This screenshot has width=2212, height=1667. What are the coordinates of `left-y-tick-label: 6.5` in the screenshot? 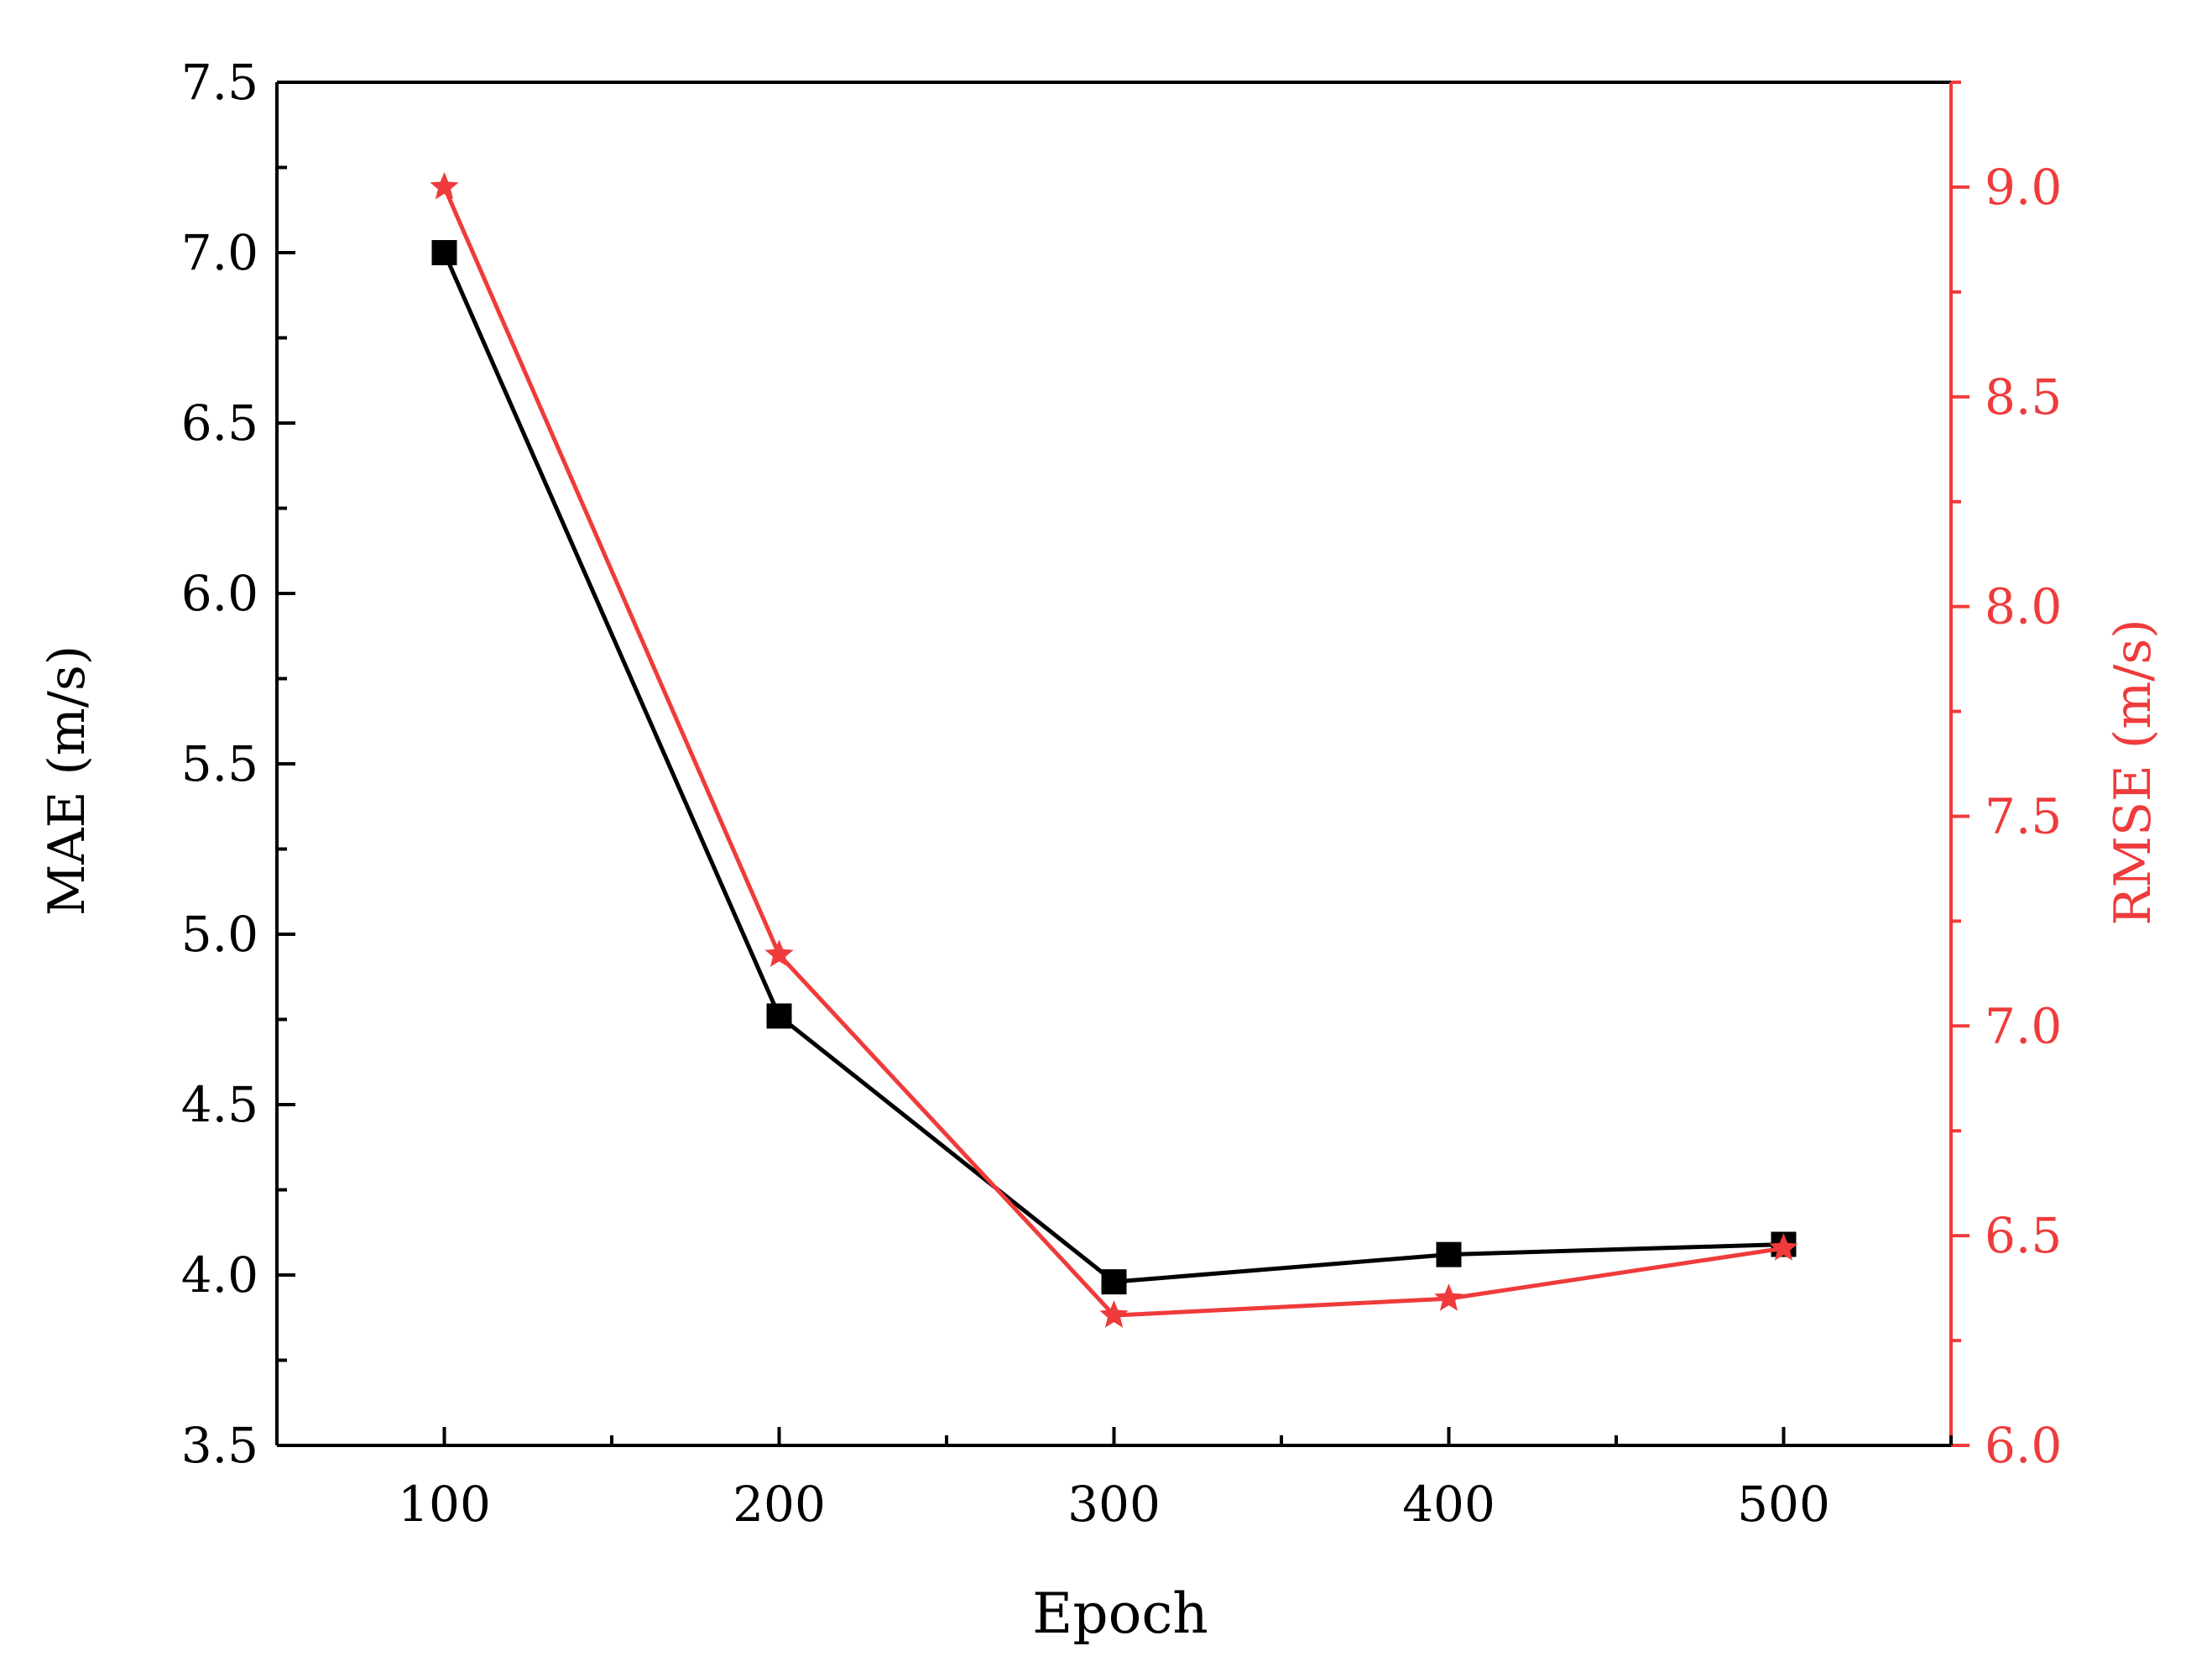 It's located at (219, 423).